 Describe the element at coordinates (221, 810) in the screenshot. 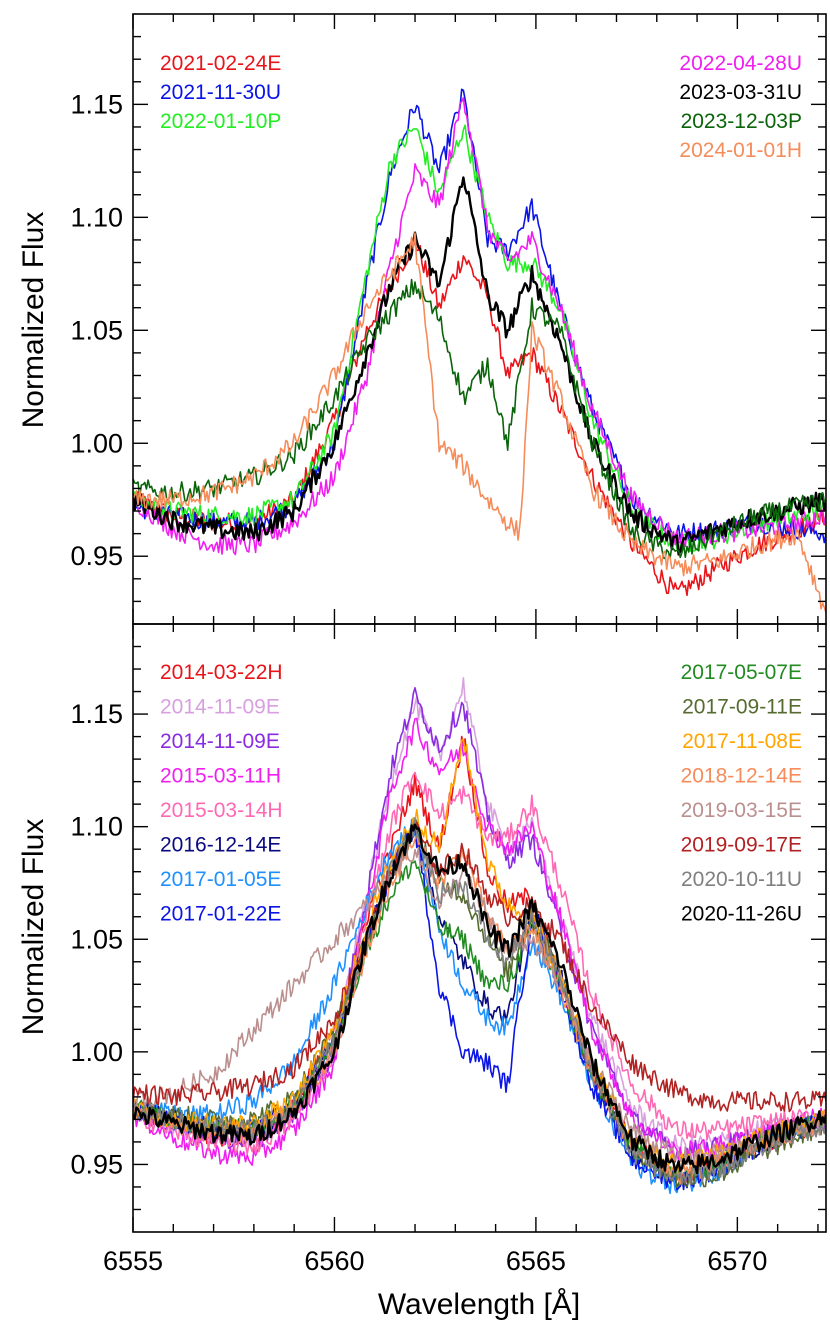

I see `legend-entry-left: 2015-03-14H` at that location.